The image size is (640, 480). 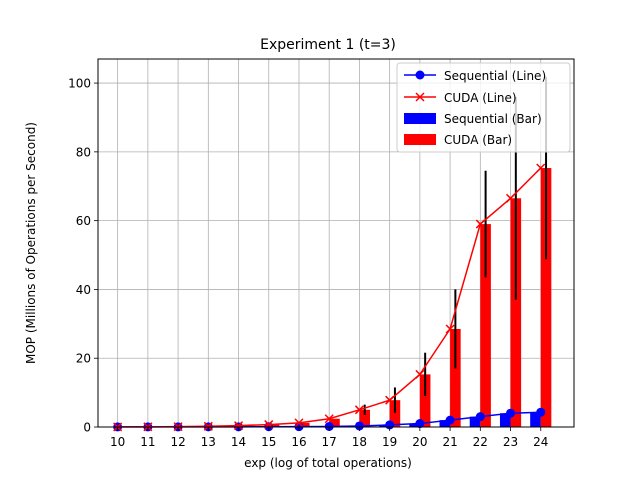 I want to click on x-tick-label: 14, so click(x=238, y=442).